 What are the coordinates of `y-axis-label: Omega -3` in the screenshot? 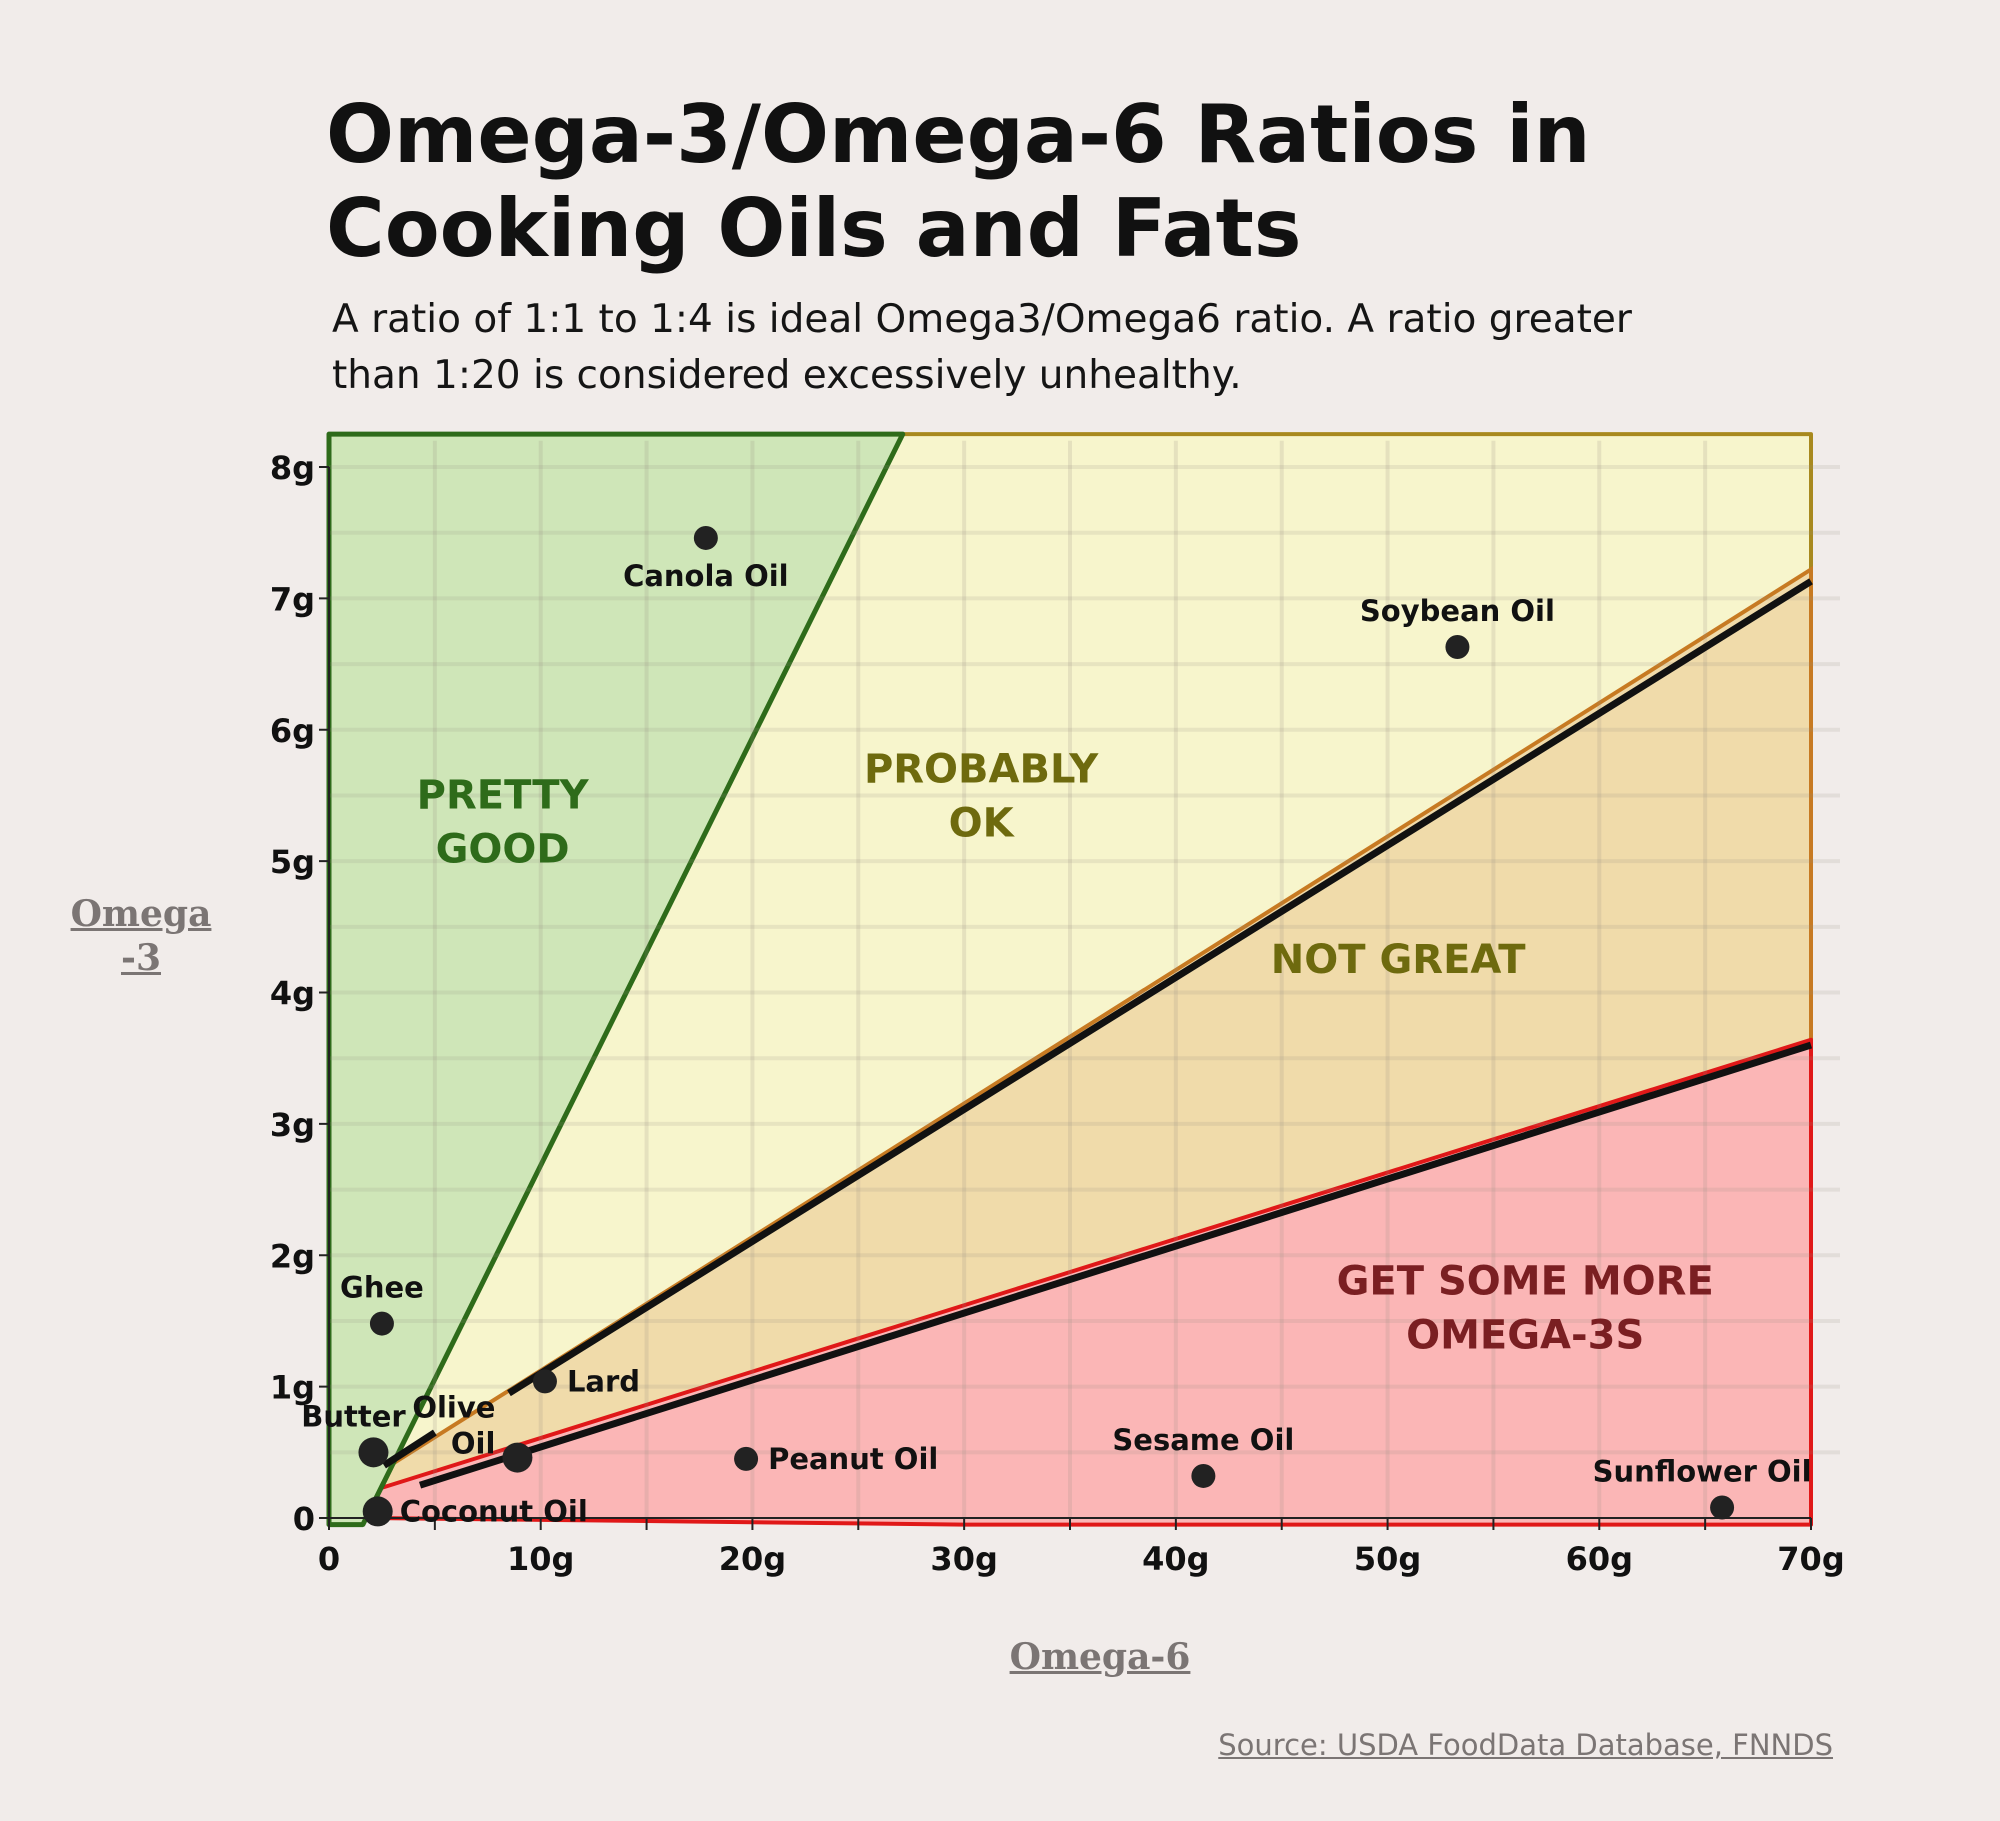 It's located at (141, 936).